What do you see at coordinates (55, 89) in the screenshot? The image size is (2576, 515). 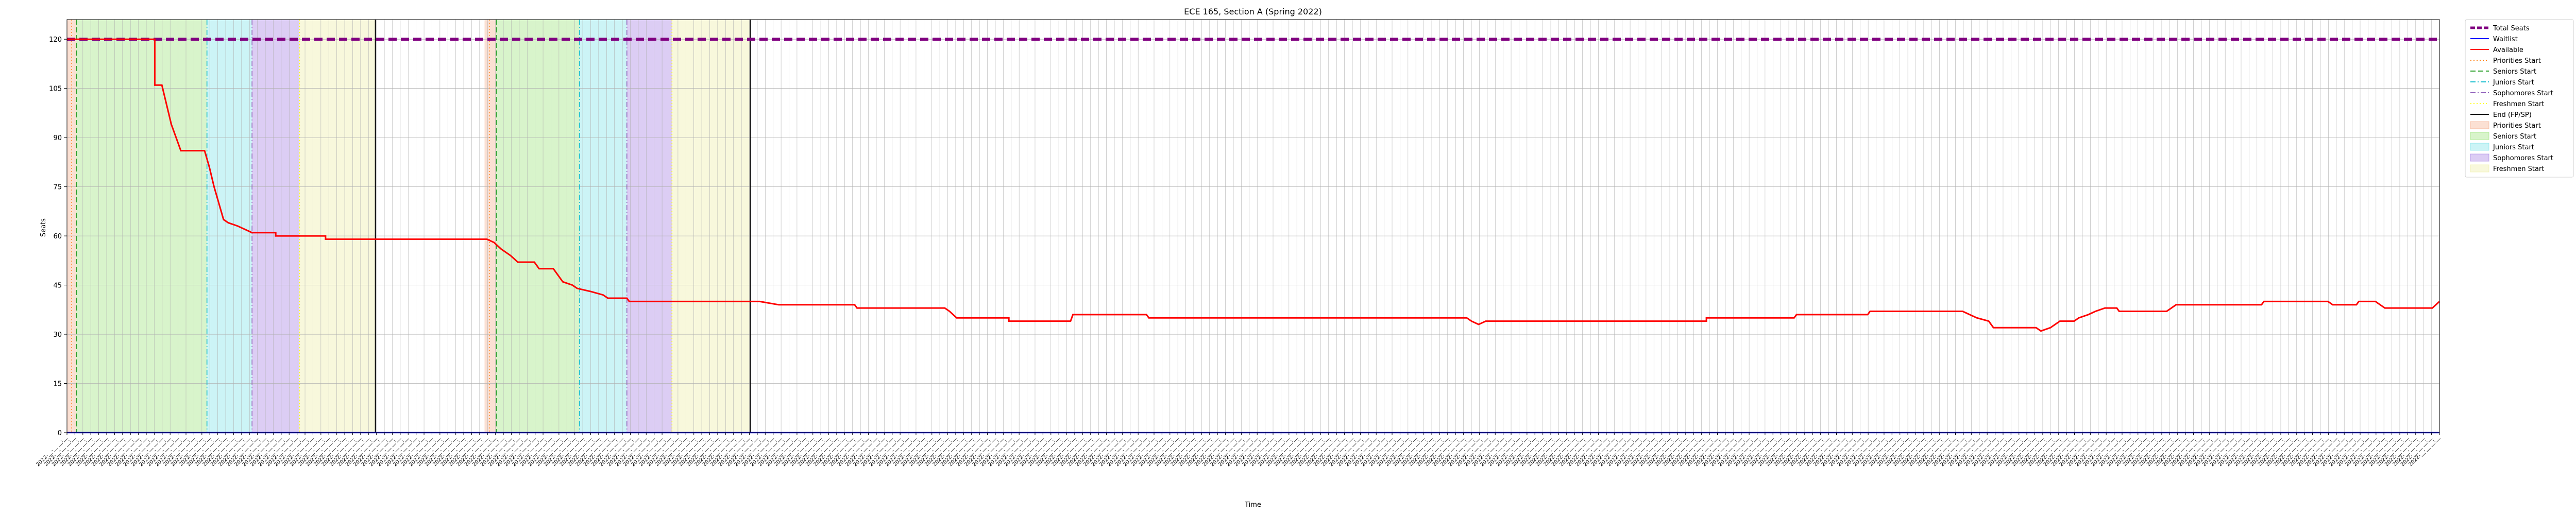 I see `y-tick-label: 105` at bounding box center [55, 89].